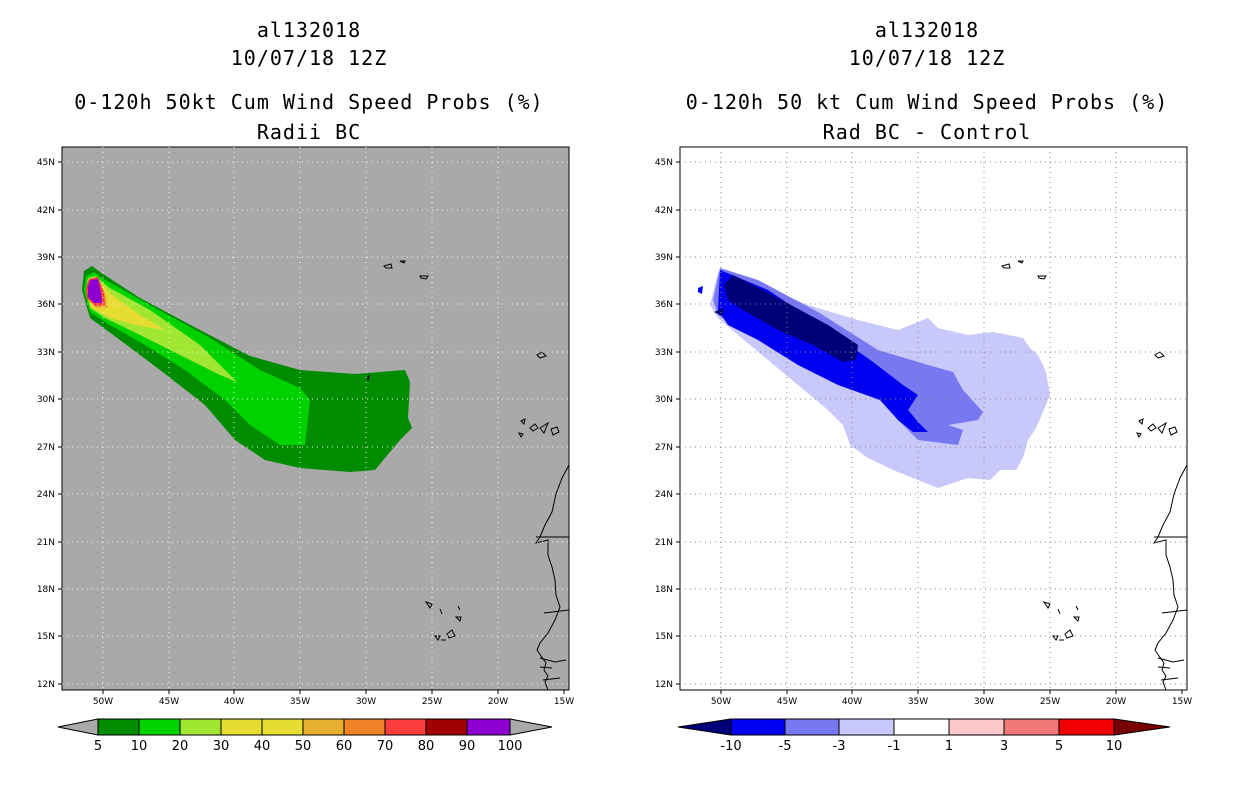 This screenshot has width=1236, height=800. Describe the element at coordinates (927, 132) in the screenshot. I see `map-subtitle: Rad BC - Control` at that location.